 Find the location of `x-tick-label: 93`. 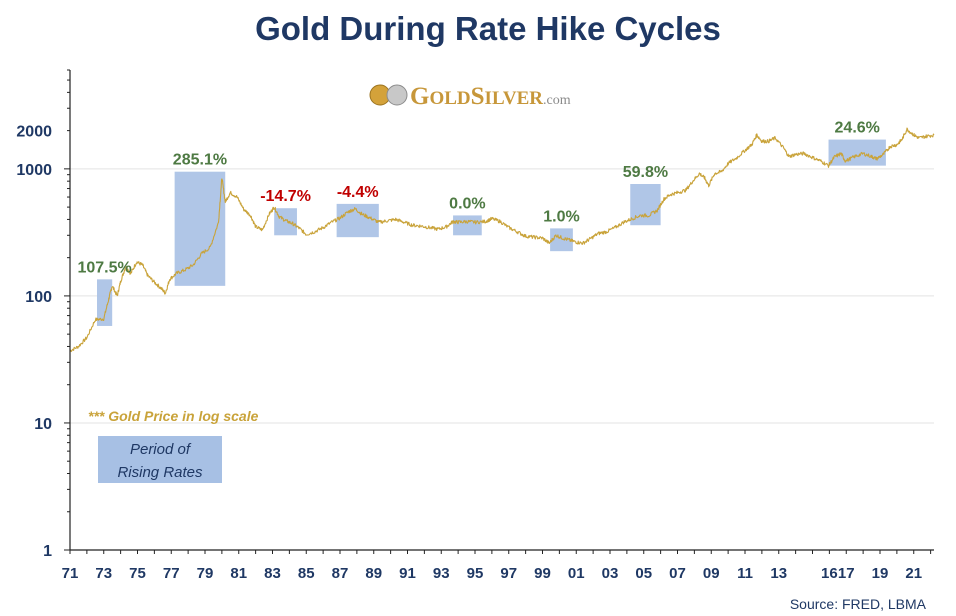

x-tick-label: 93 is located at coordinates (441, 573).